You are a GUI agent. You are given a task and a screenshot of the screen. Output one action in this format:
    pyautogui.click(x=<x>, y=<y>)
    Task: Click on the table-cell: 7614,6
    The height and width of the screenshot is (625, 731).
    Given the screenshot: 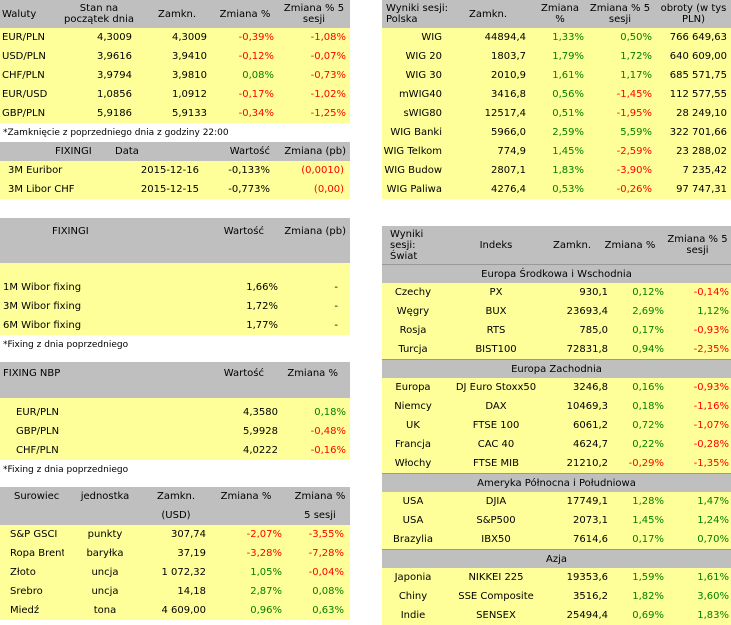 What is the action you would take?
    pyautogui.click(x=590, y=539)
    